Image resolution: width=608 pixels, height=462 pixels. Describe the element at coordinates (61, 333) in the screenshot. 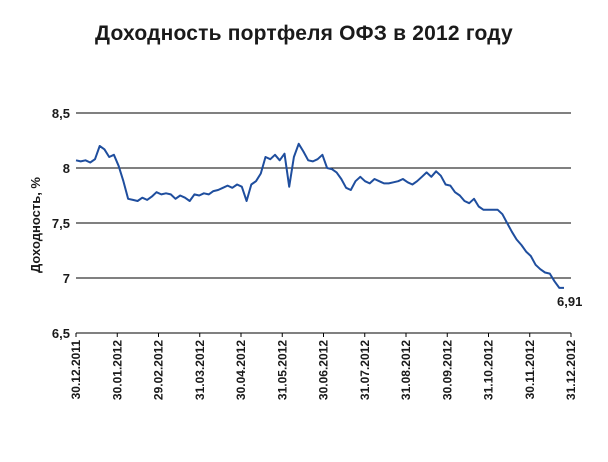

I see `y-tick-label: 6,5` at that location.